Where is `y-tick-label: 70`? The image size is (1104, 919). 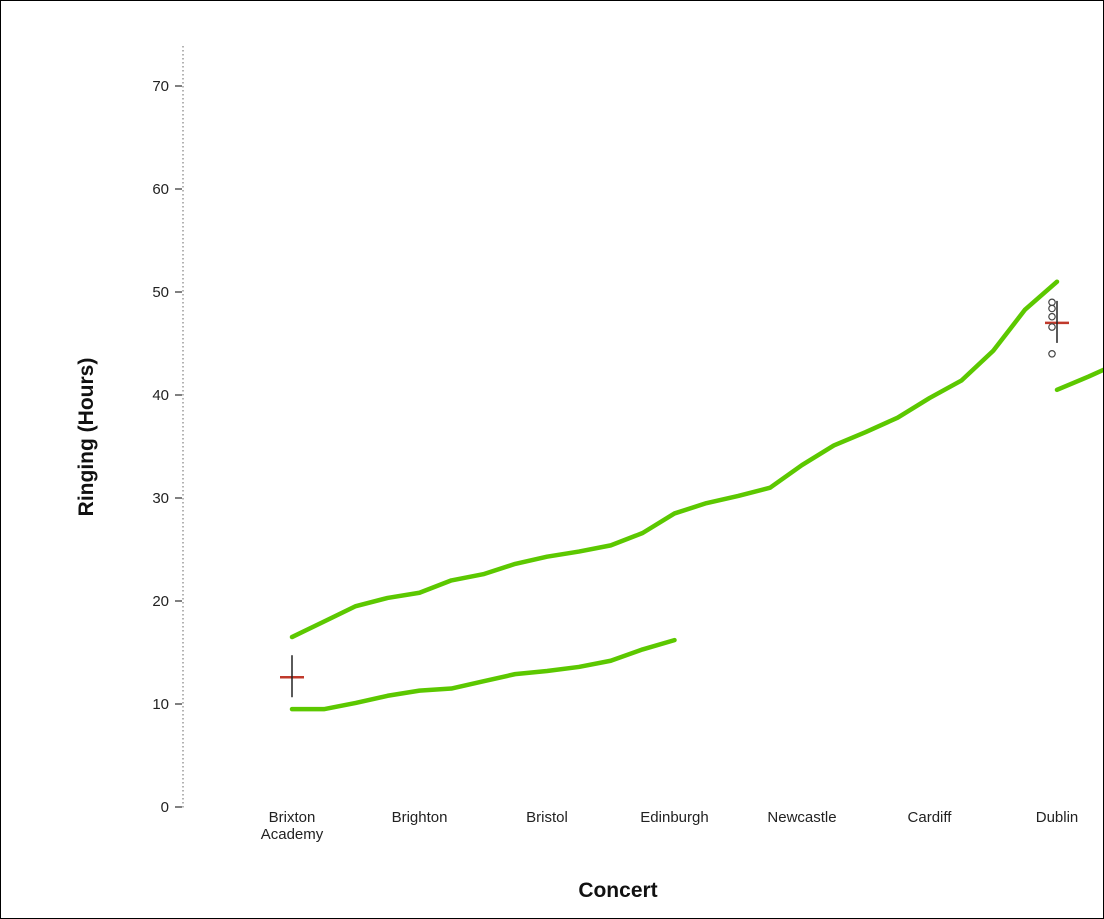 y-tick-label: 70 is located at coordinates (160, 86).